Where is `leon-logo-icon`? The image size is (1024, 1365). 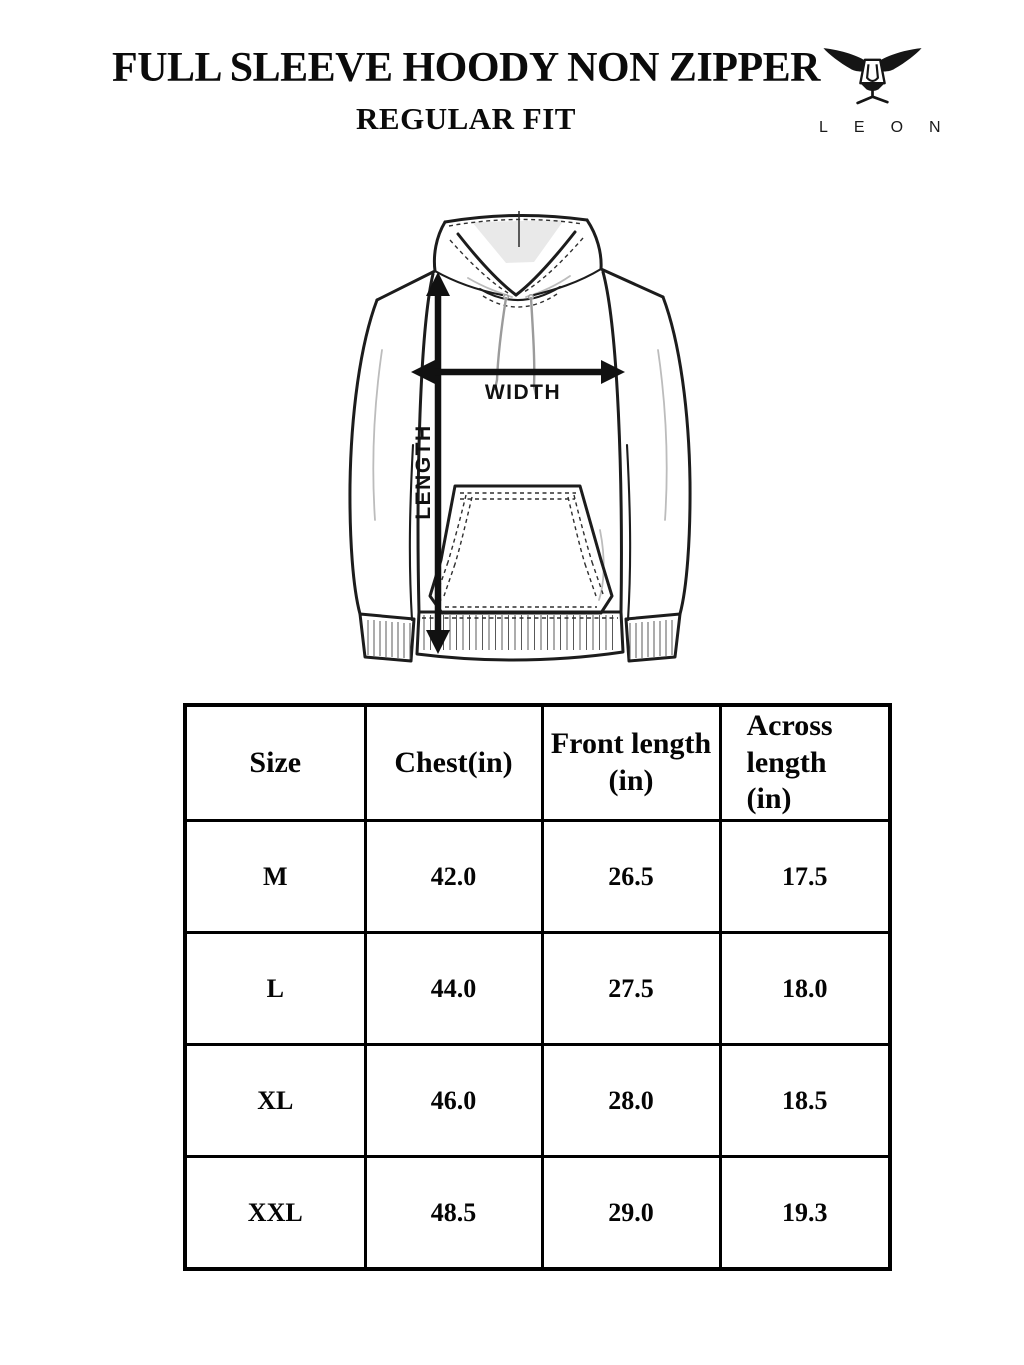
leon-logo-icon is located at coordinates (872, 76).